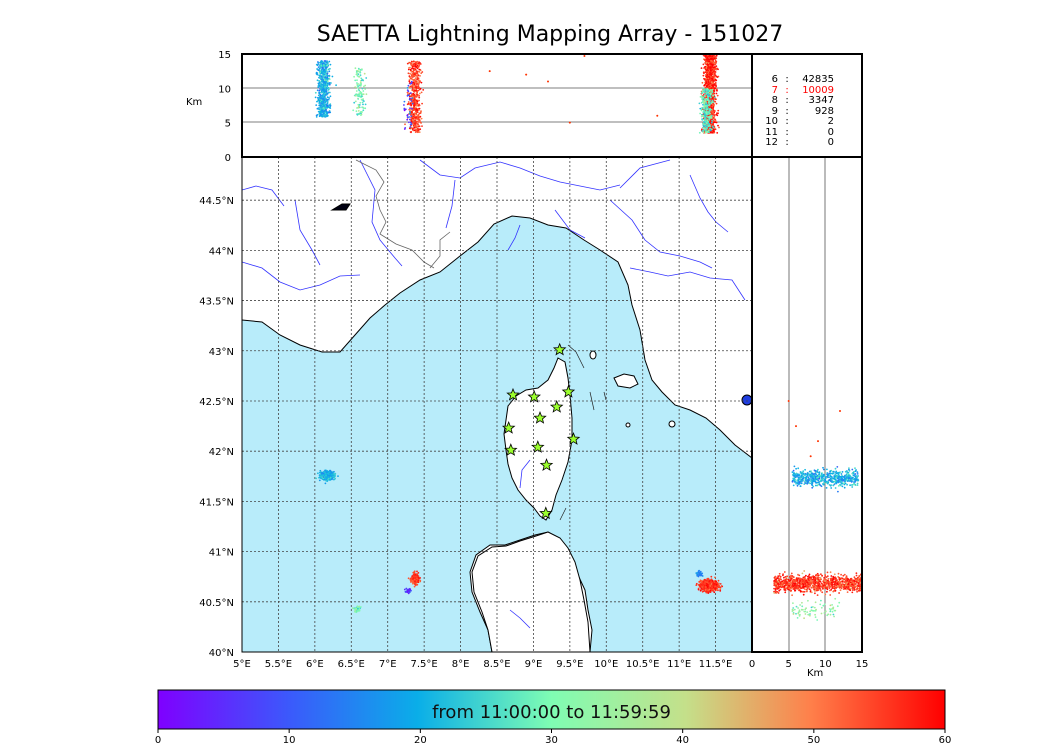  Describe the element at coordinates (340, 207) in the screenshot. I see `lake` at that location.